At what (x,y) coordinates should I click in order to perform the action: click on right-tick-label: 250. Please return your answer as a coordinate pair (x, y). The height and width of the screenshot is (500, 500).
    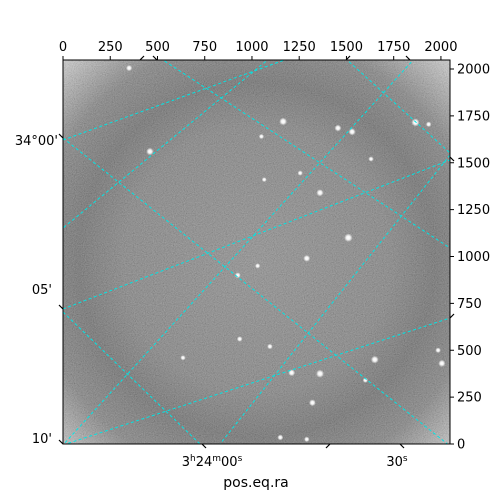
    Looking at the image, I should click on (469, 398).